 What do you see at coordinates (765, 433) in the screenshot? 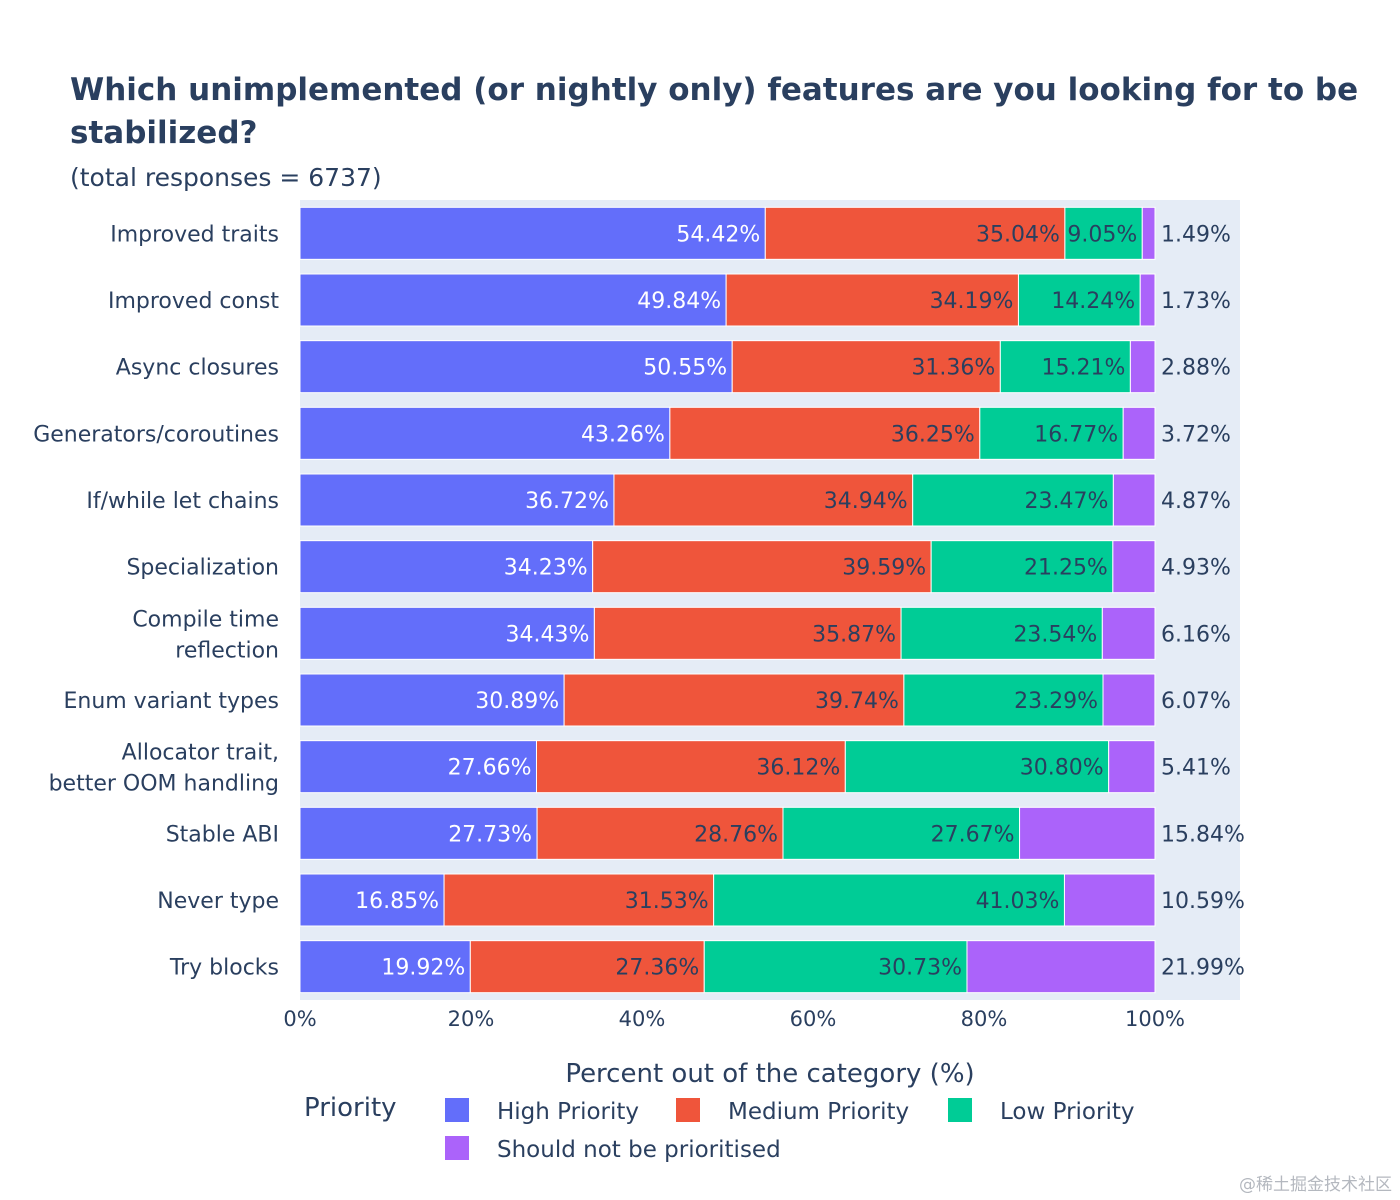
I see `bar-row: 43.26% 36.25% 16.77% 3.72%` at bounding box center [765, 433].